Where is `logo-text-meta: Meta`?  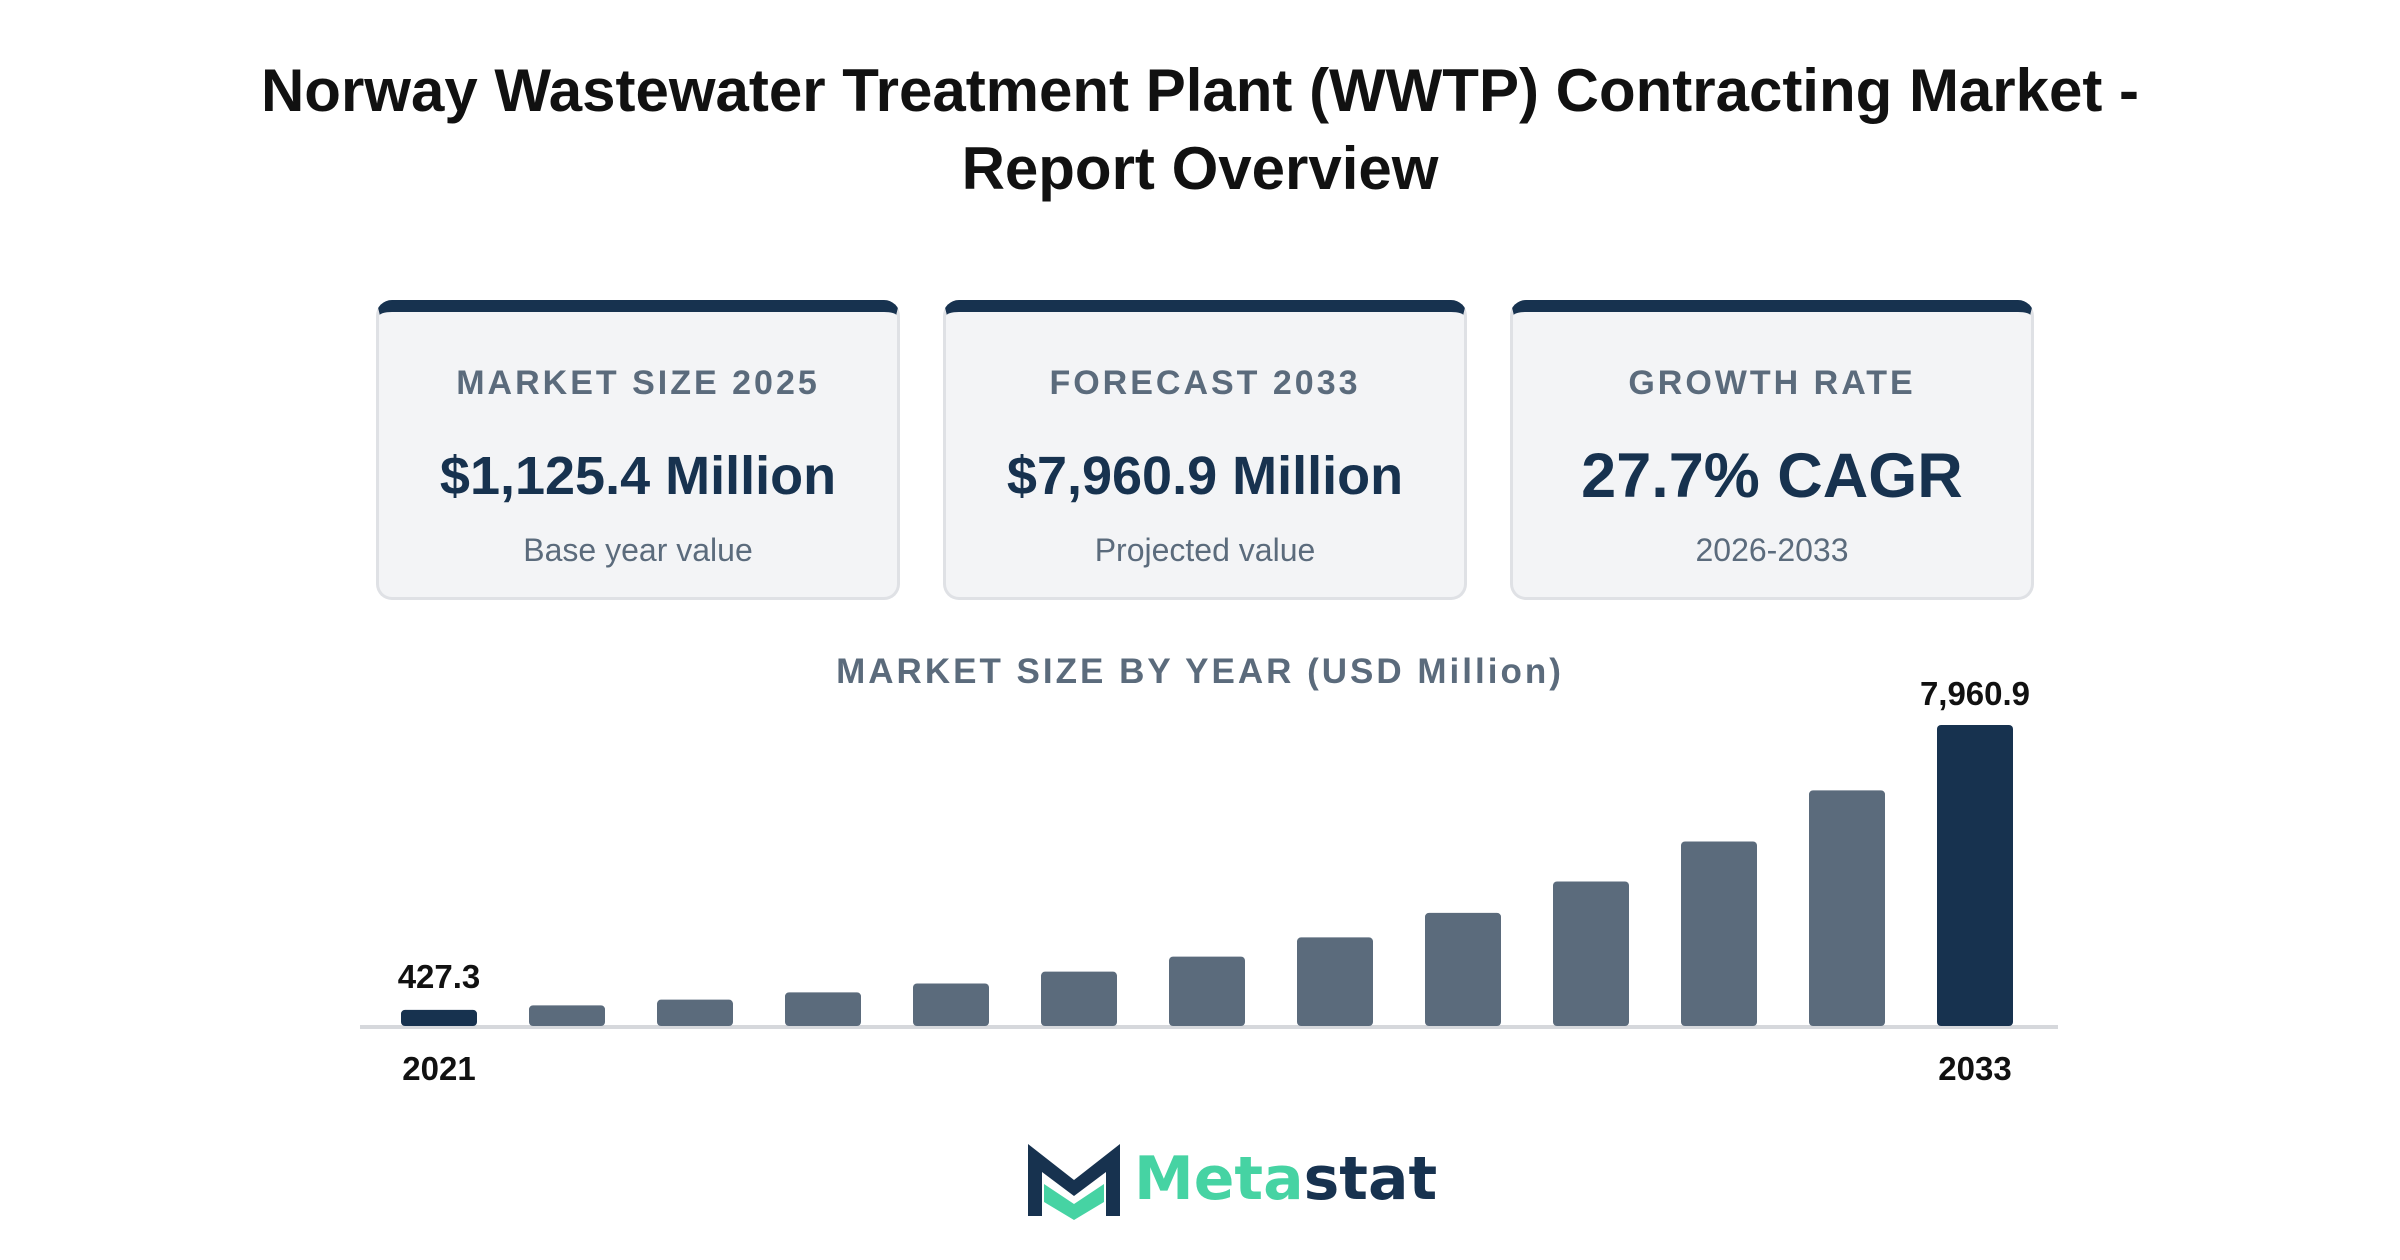
logo-text-meta: Meta is located at coordinates (1219, 1179).